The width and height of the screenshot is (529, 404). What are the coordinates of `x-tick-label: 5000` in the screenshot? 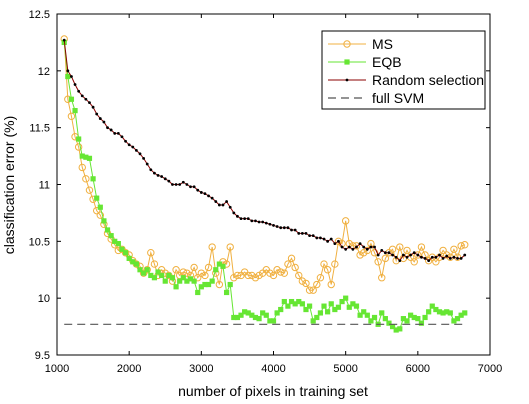 It's located at (345, 369).